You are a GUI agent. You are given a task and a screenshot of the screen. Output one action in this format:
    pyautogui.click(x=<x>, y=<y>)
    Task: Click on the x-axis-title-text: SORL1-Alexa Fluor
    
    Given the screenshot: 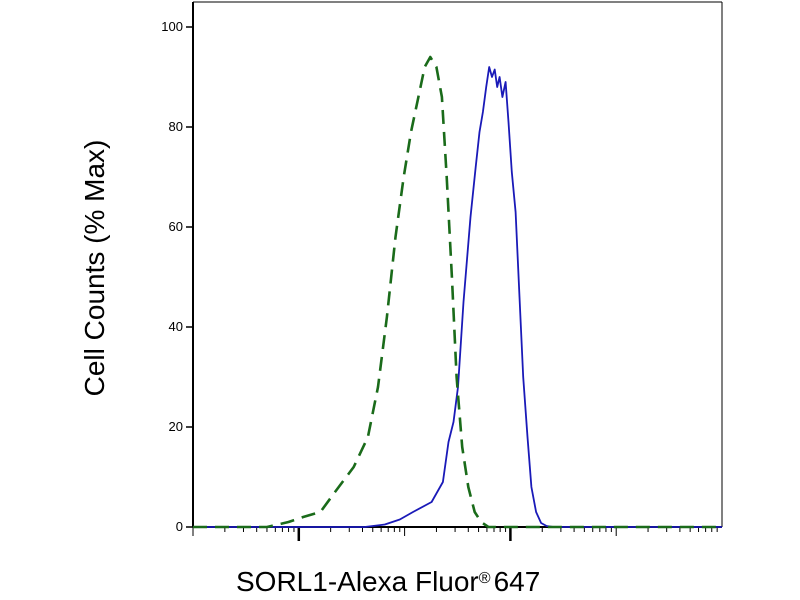 What is the action you would take?
    pyautogui.click(x=357, y=581)
    